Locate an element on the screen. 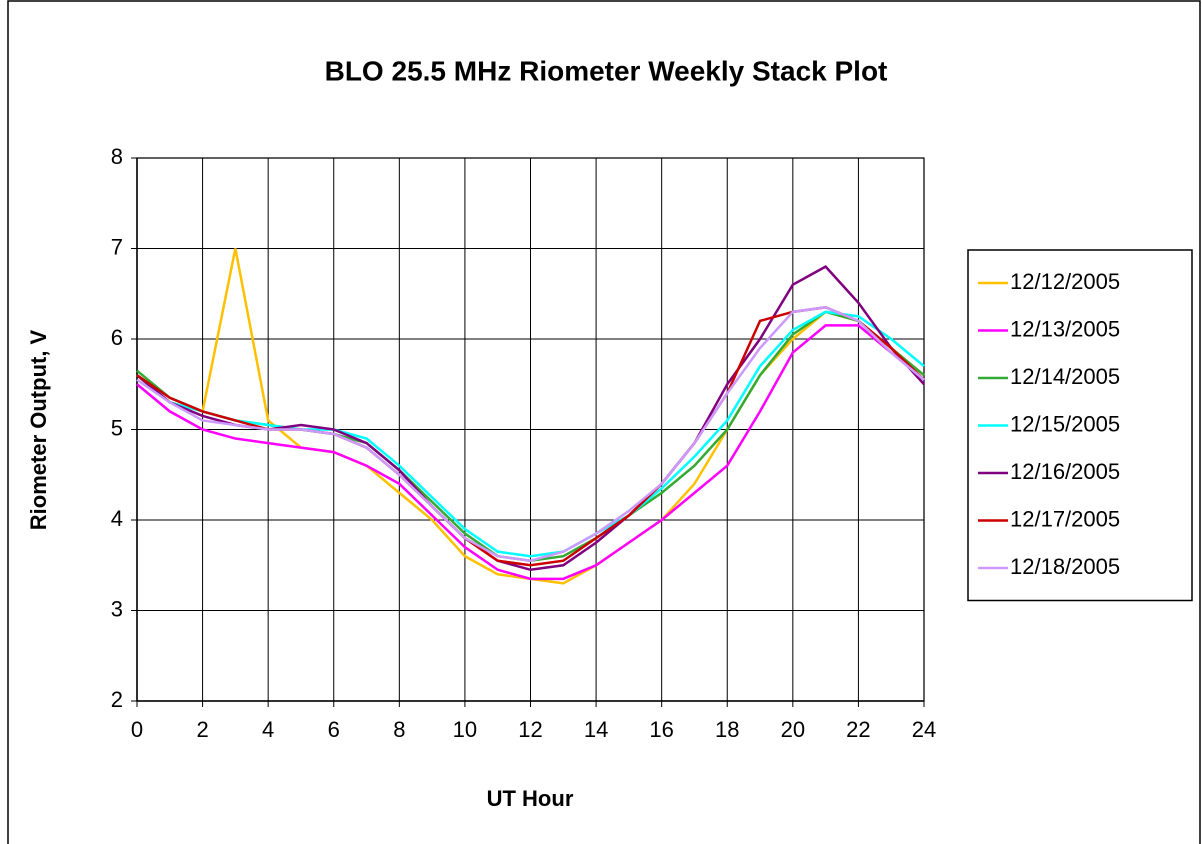  x-axis-label: UT Hour is located at coordinates (530, 798).